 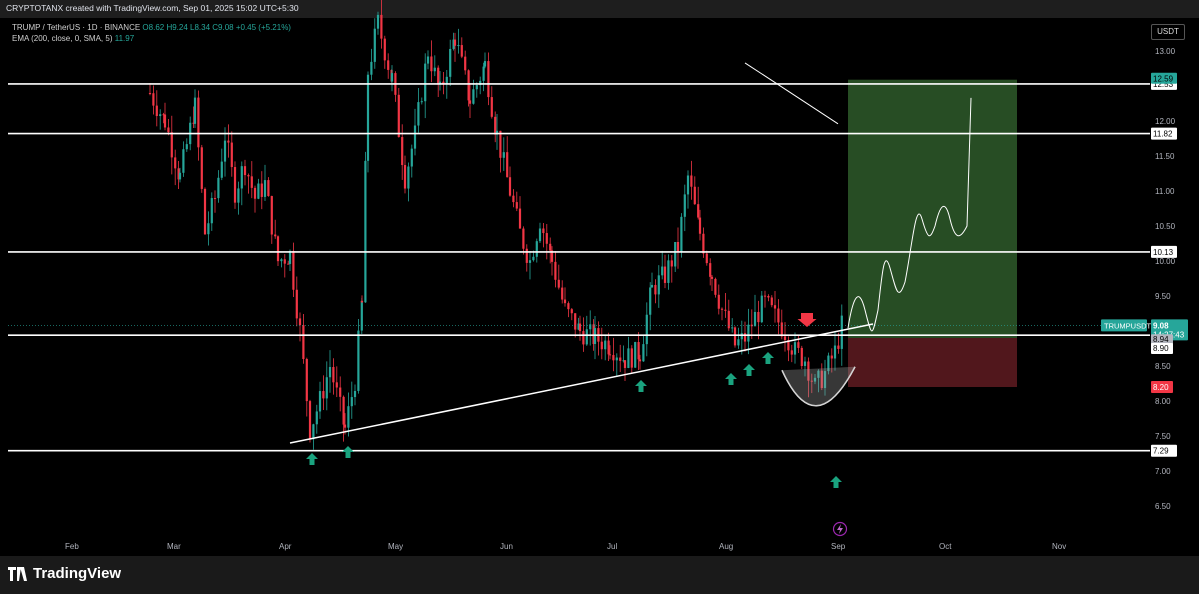 I want to click on y-tick-label: 12.00, so click(x=1165, y=121).